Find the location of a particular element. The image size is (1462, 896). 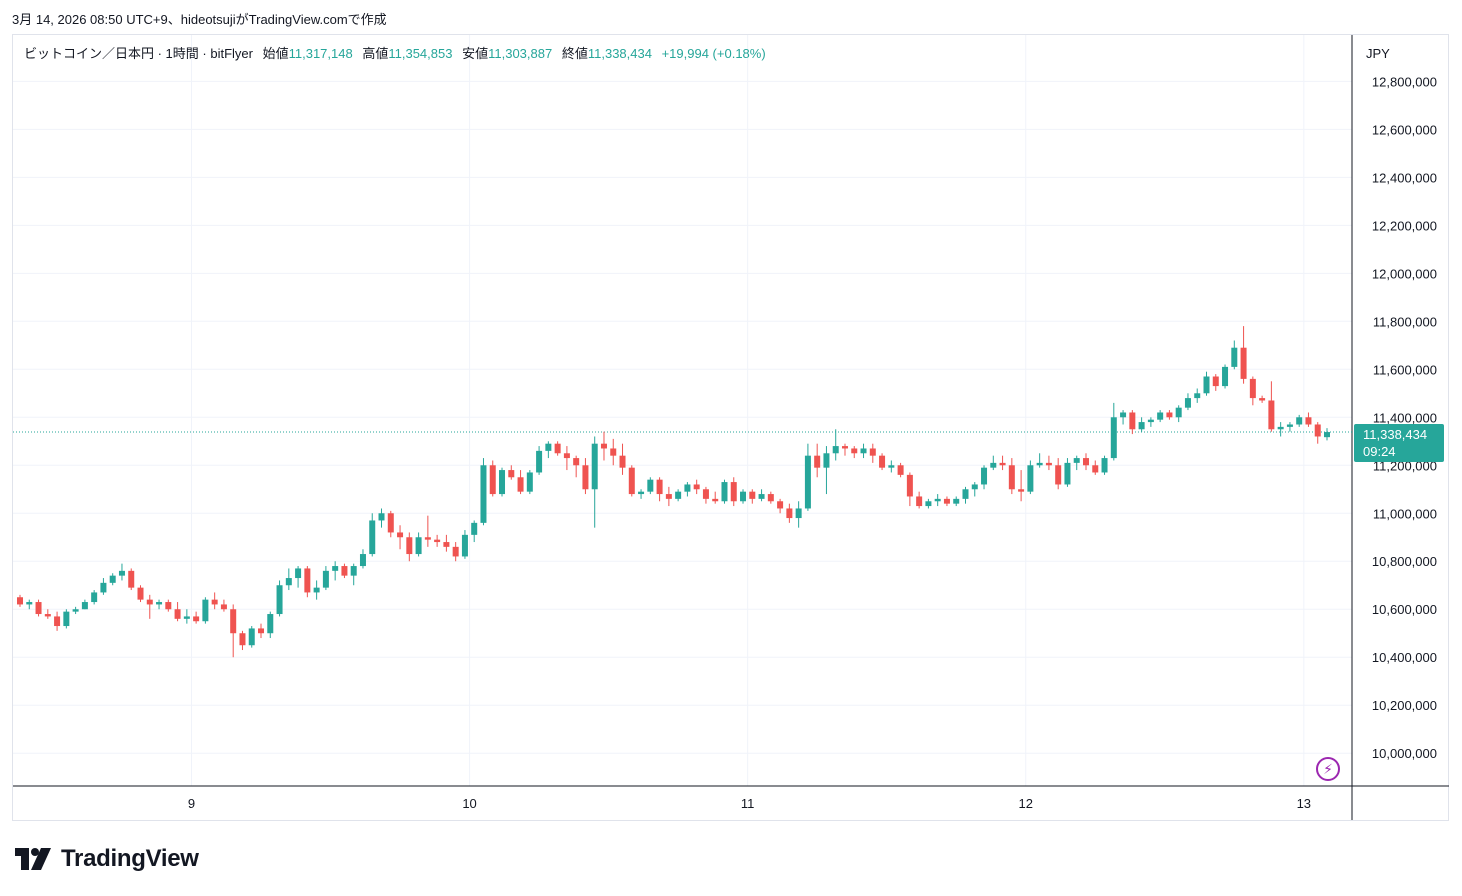

x-tick-label: 12 is located at coordinates (1026, 803).